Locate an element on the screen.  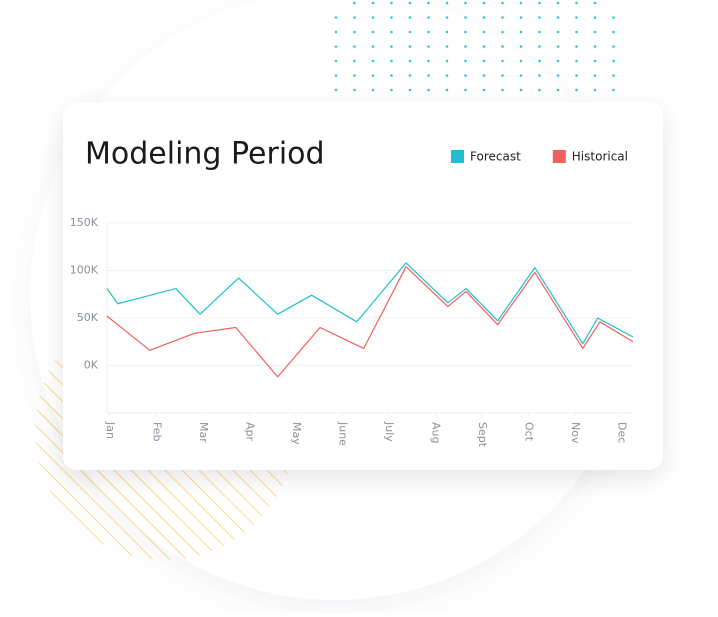
y-tick-label: 150K is located at coordinates (84, 222).